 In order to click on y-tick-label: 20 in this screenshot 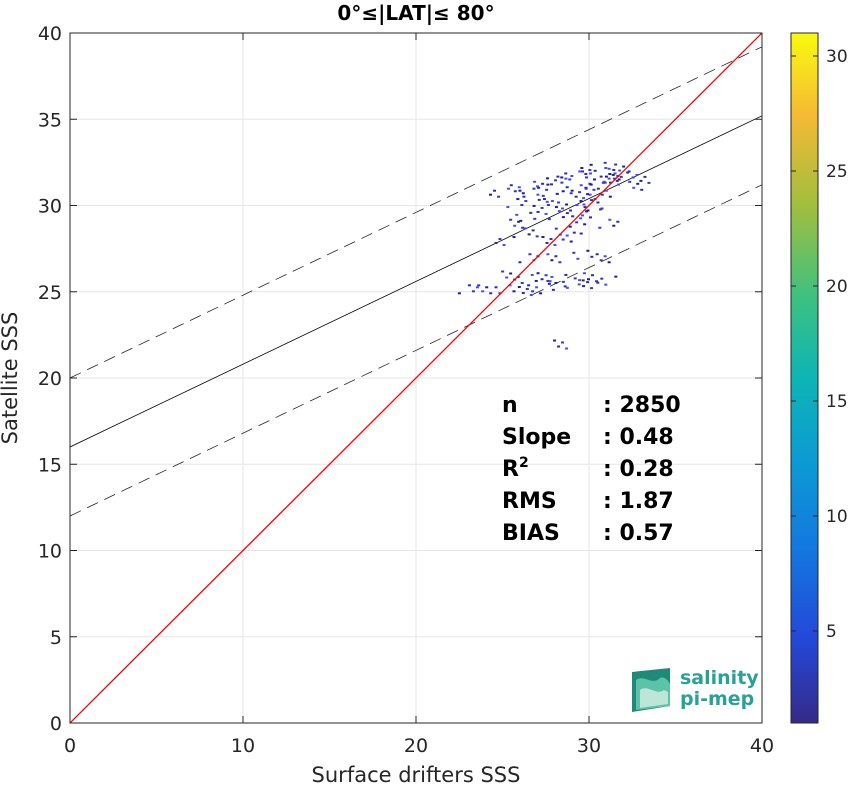, I will do `click(50, 379)`.